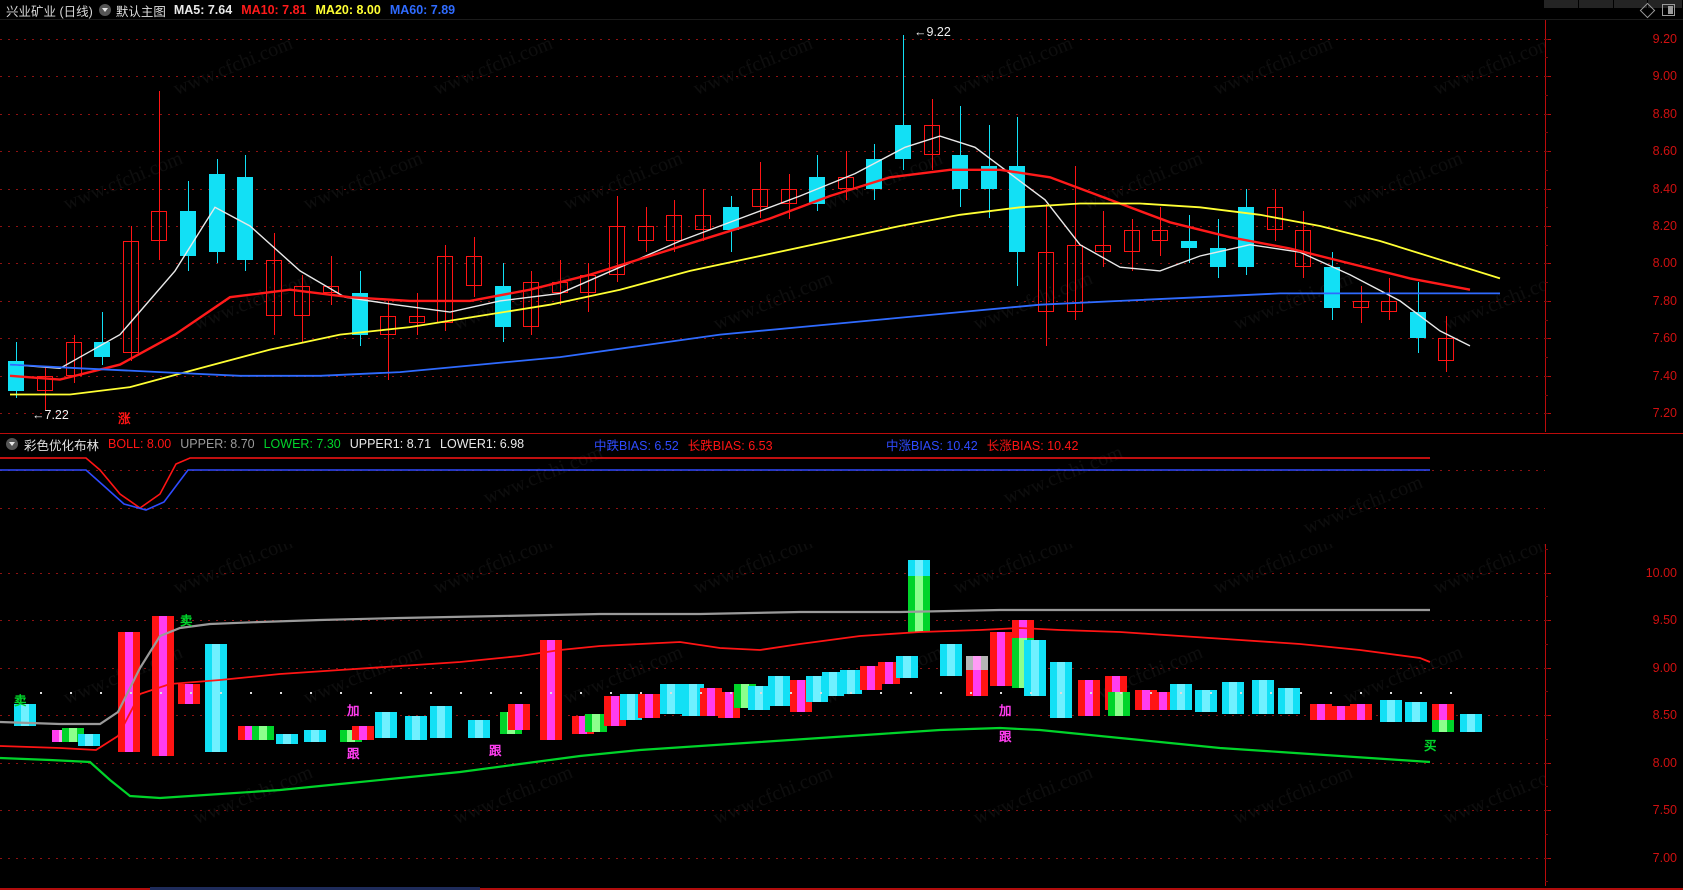  Describe the element at coordinates (422, 10) in the screenshot. I see `ma60-value: MA60: 7.89` at that location.